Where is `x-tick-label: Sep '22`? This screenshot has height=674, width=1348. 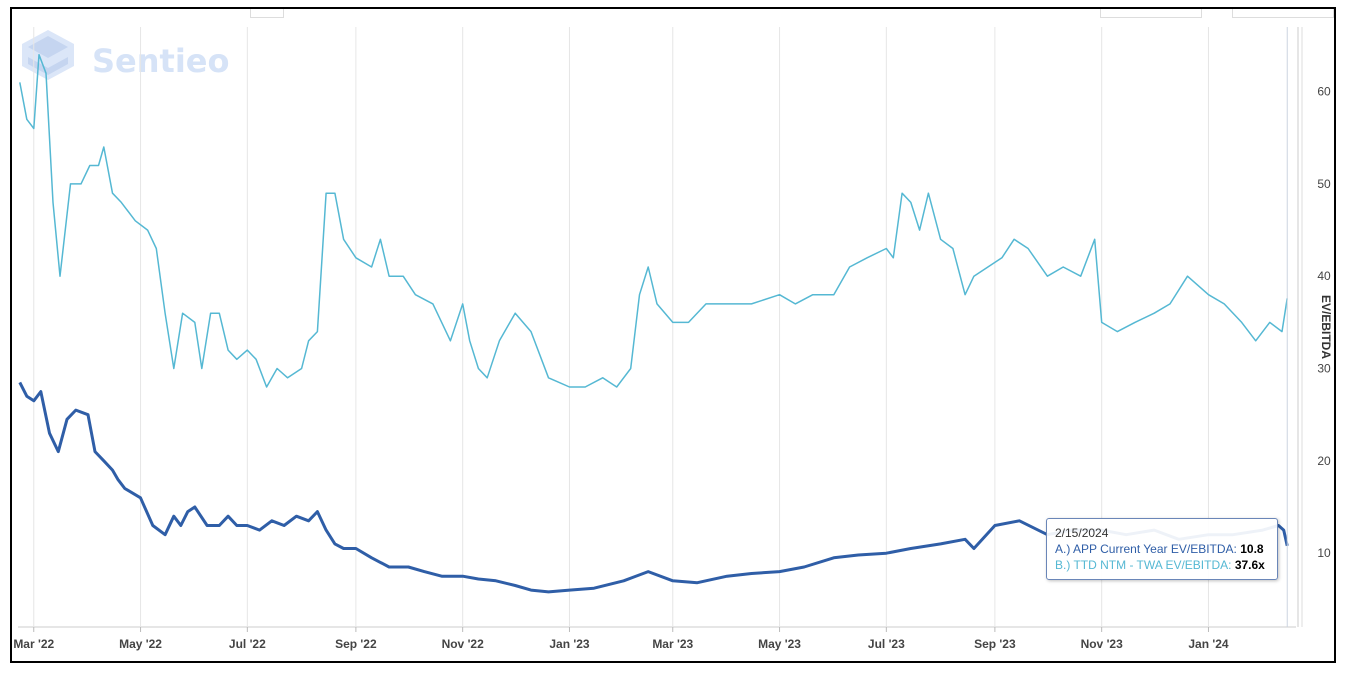 x-tick-label: Sep '22 is located at coordinates (356, 644).